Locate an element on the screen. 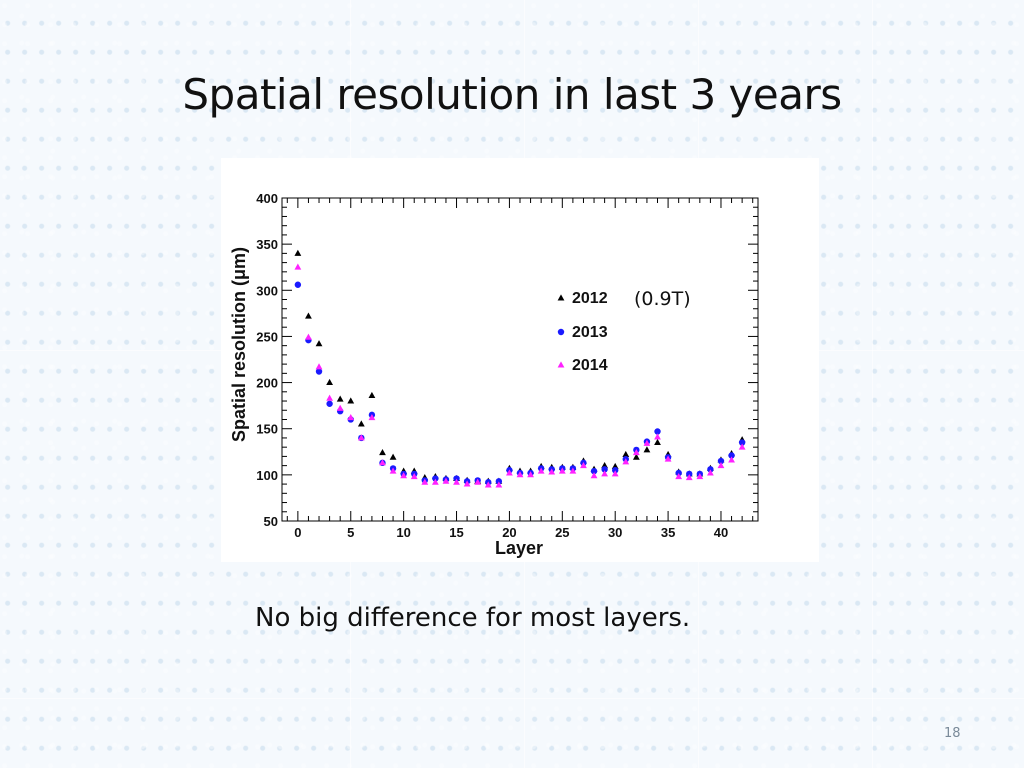 This screenshot has height=768, width=1024. y-tick-label: 300 is located at coordinates (267, 290).